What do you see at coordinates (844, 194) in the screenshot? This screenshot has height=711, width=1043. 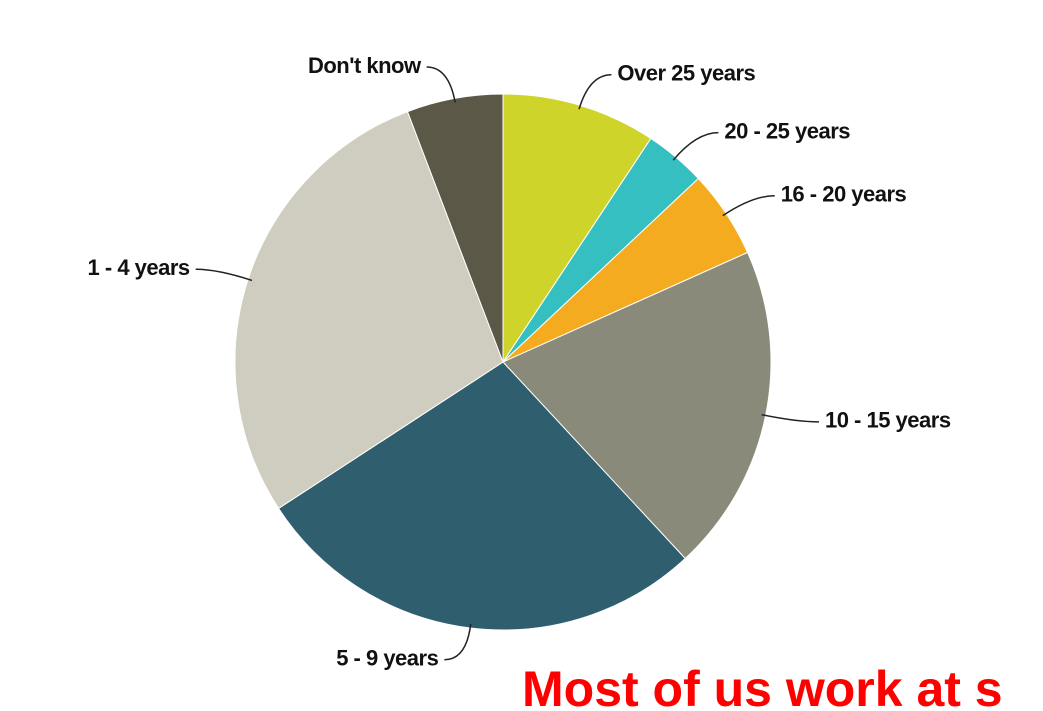 I see `slice-label: 16 - 20 years` at bounding box center [844, 194].